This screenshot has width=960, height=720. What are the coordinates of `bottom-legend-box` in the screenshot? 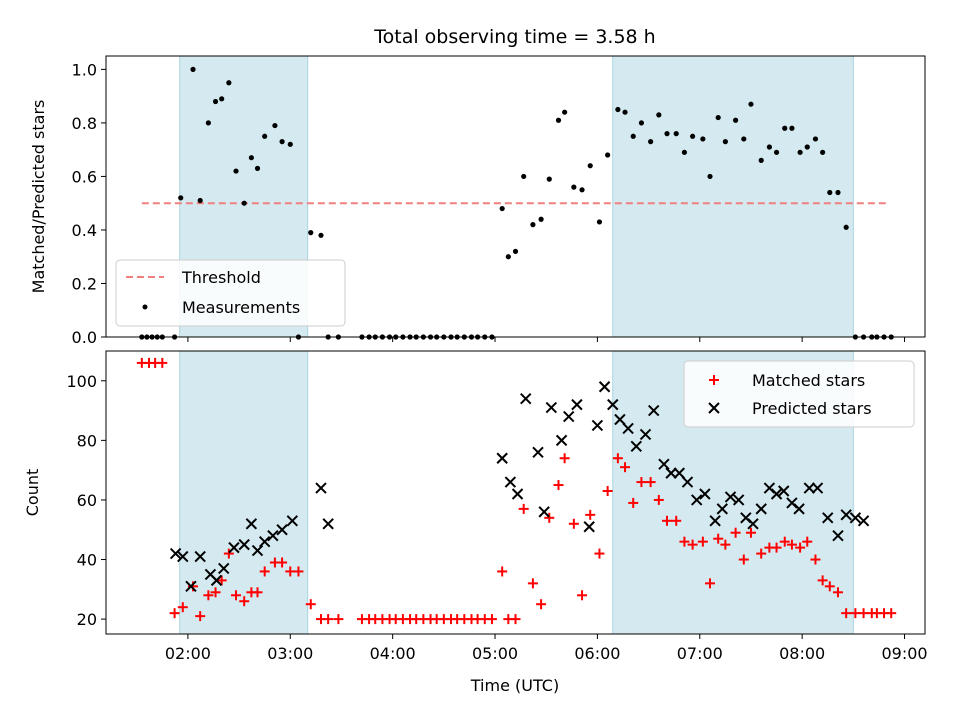 It's located at (799, 394).